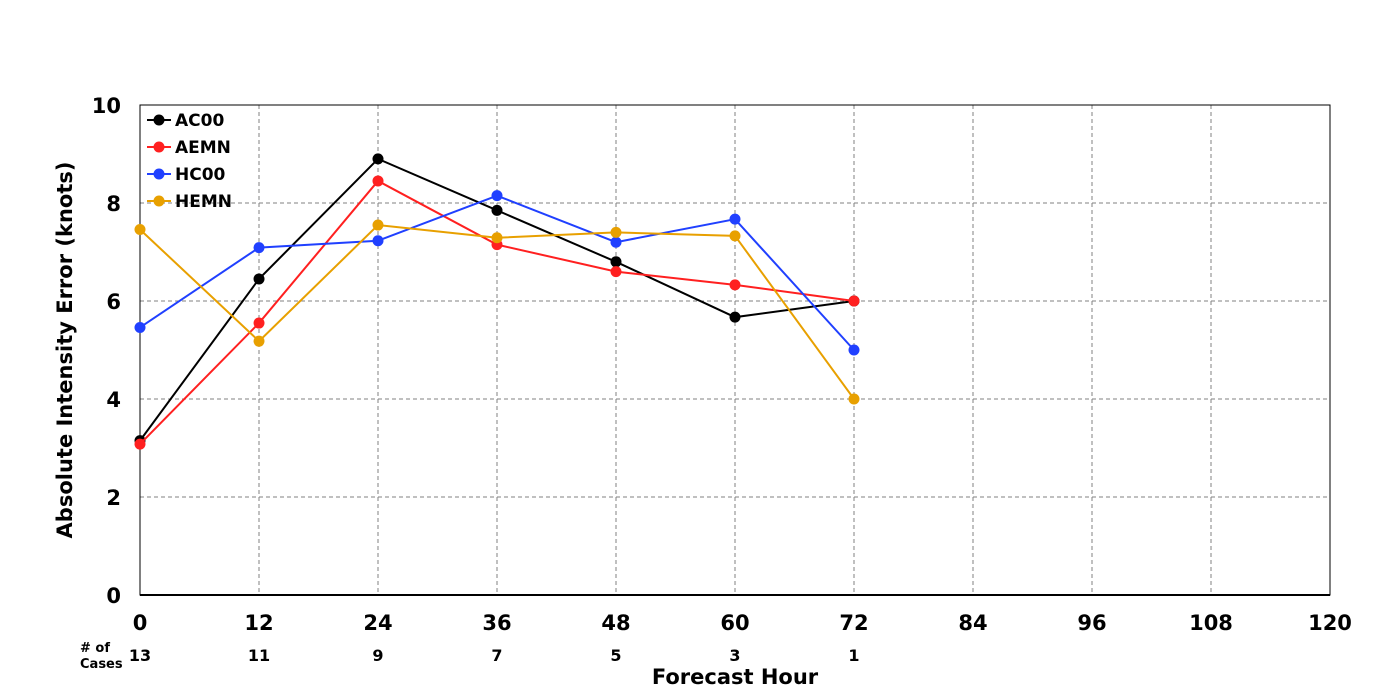 This screenshot has height=700, width=1400. Describe the element at coordinates (735, 677) in the screenshot. I see `x-axis-title: Forecast Hour` at that location.